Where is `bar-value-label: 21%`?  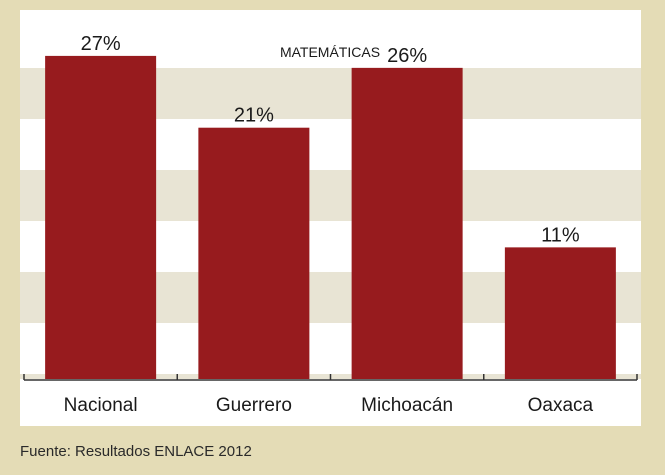 bar-value-label: 21% is located at coordinates (254, 116).